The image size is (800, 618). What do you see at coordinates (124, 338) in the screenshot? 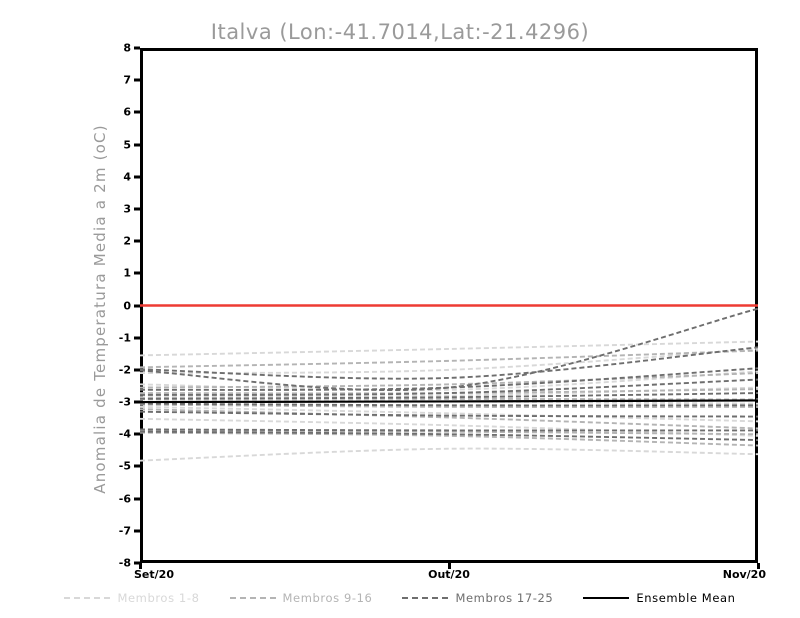
I see `y-tick-label: -1` at bounding box center [124, 338].